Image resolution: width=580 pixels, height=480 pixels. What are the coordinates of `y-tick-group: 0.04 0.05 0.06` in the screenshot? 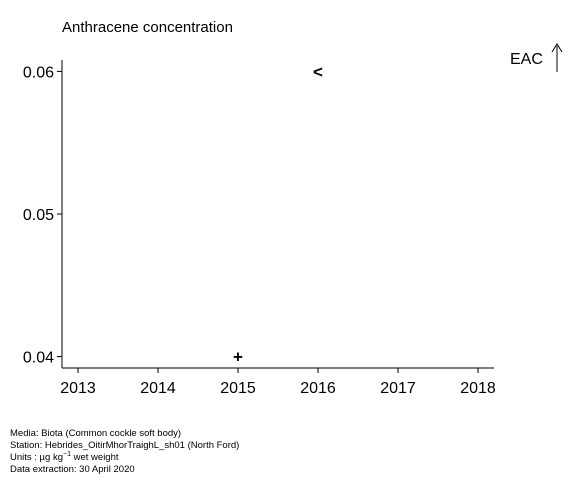 It's located at (42, 215).